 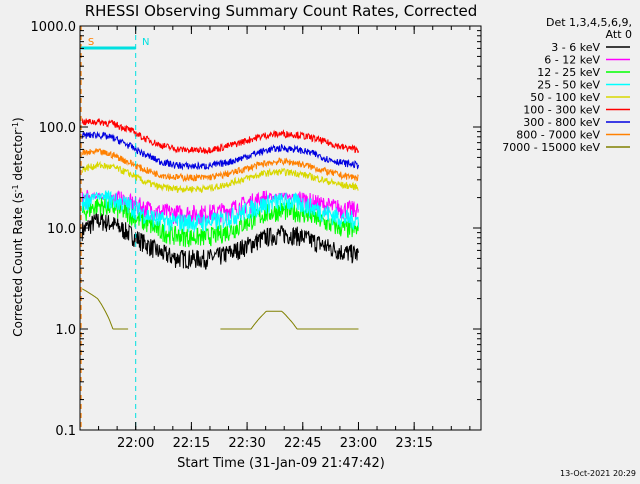 I want to click on y-tick-label-0: 1000.0, so click(x=54, y=27).